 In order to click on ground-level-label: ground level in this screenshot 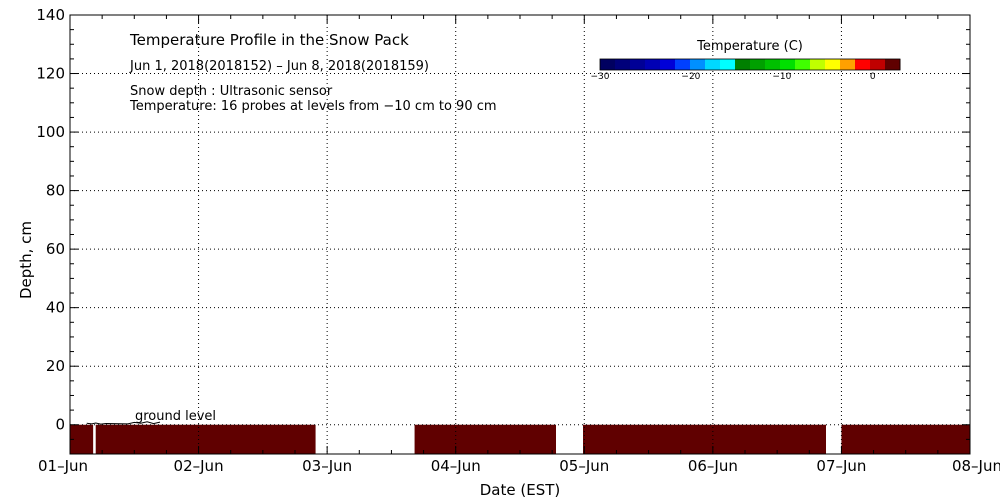, I will do `click(175, 416)`.